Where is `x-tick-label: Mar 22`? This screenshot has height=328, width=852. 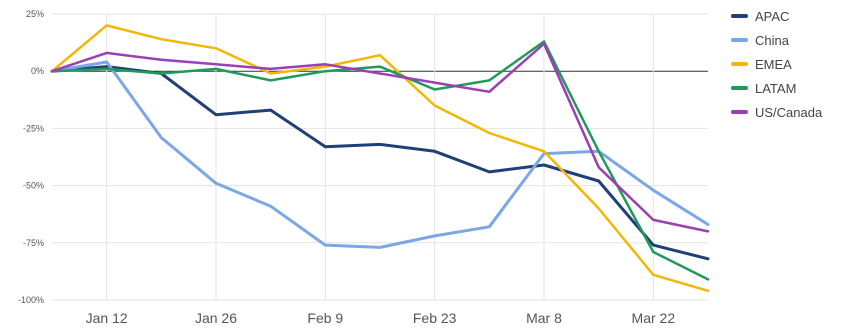
x-tick-label: Mar 22 is located at coordinates (654, 318).